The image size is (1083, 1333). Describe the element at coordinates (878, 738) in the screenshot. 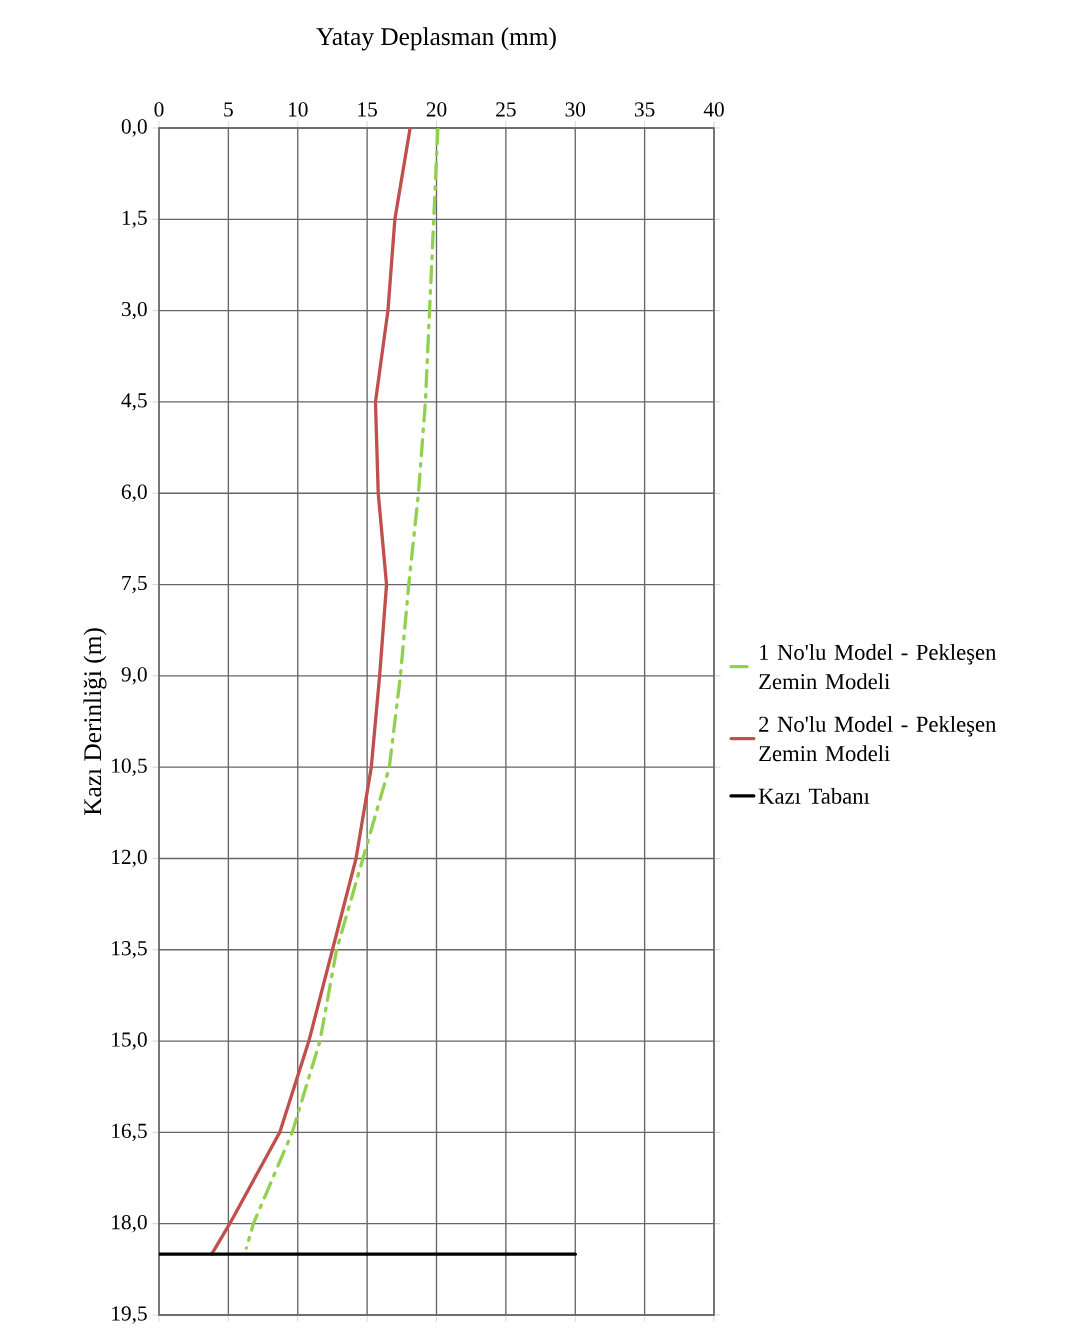

I see `legend-label: 2 No'lu Model - Pekleşen Zemin Modeli` at that location.